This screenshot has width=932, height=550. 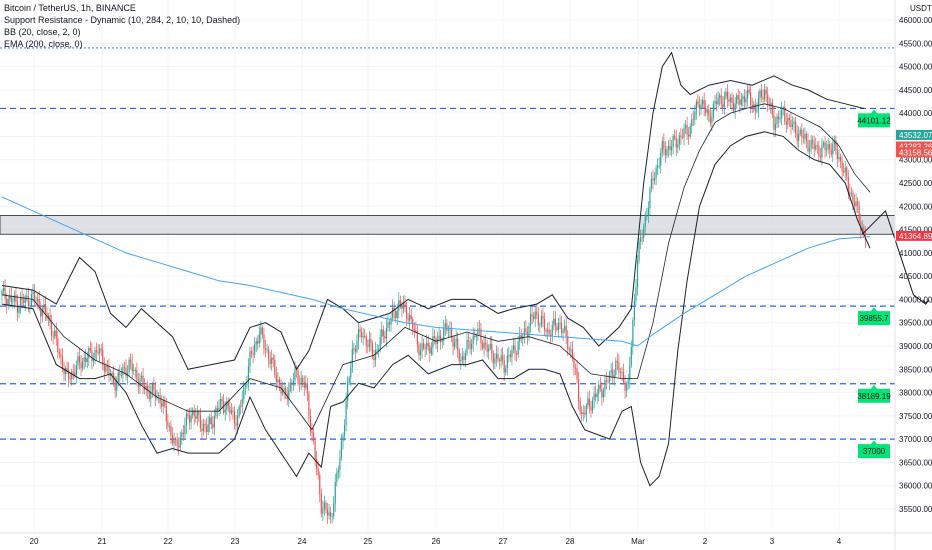 What do you see at coordinates (302, 541) in the screenshot?
I see `x-tick-label: 24` at bounding box center [302, 541].